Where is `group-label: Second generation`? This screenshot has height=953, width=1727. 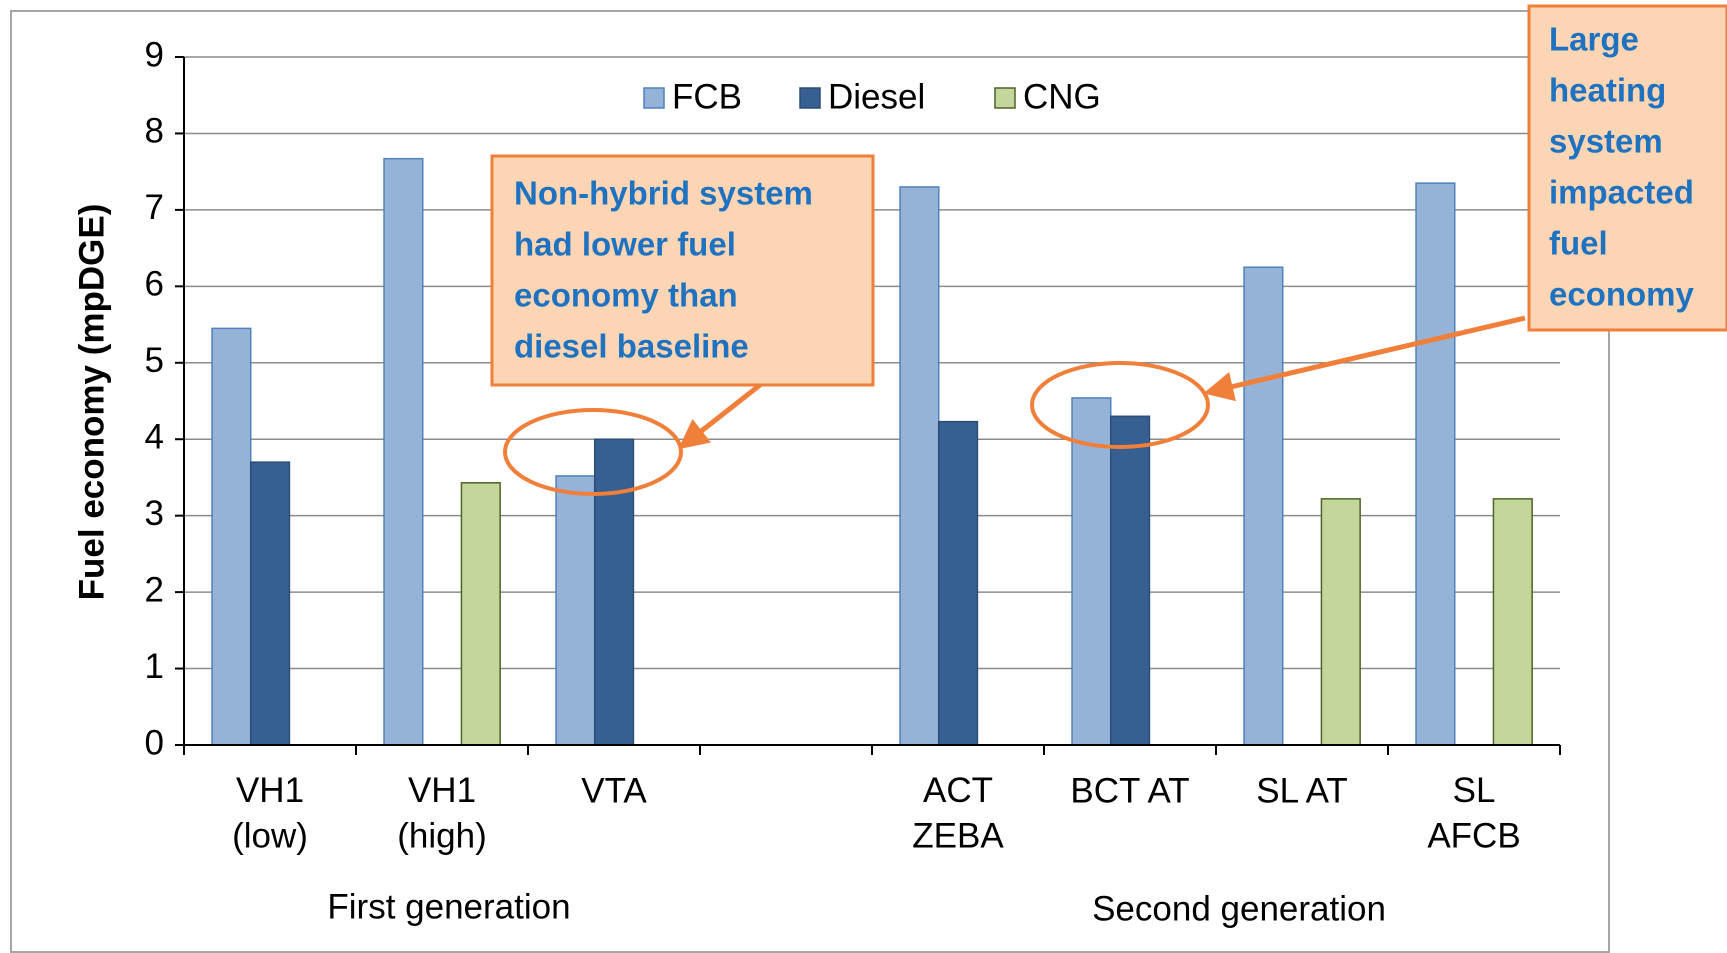 group-label: Second generation is located at coordinates (1239, 908).